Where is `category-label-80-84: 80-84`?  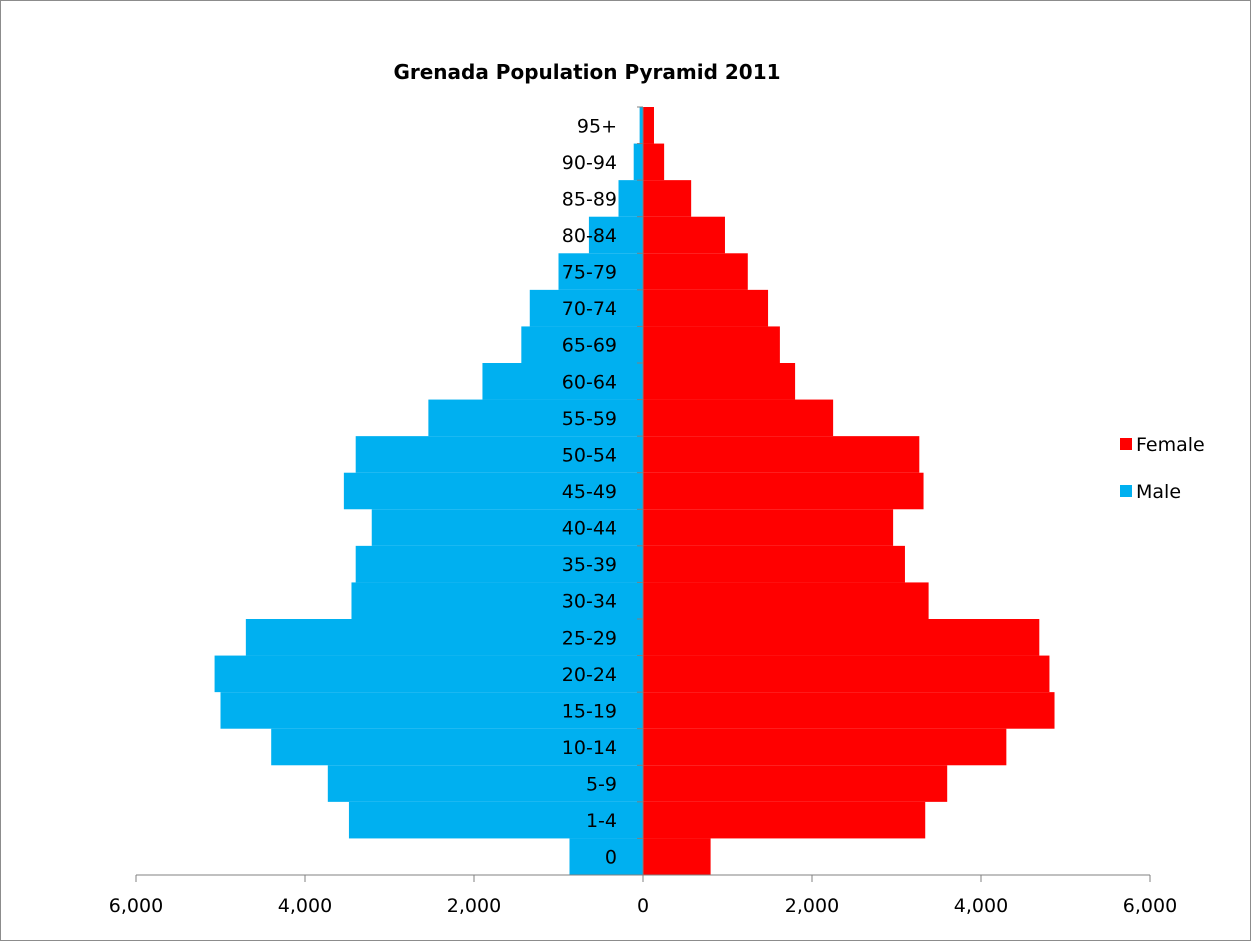 category-label-80-84: 80-84 is located at coordinates (589, 236).